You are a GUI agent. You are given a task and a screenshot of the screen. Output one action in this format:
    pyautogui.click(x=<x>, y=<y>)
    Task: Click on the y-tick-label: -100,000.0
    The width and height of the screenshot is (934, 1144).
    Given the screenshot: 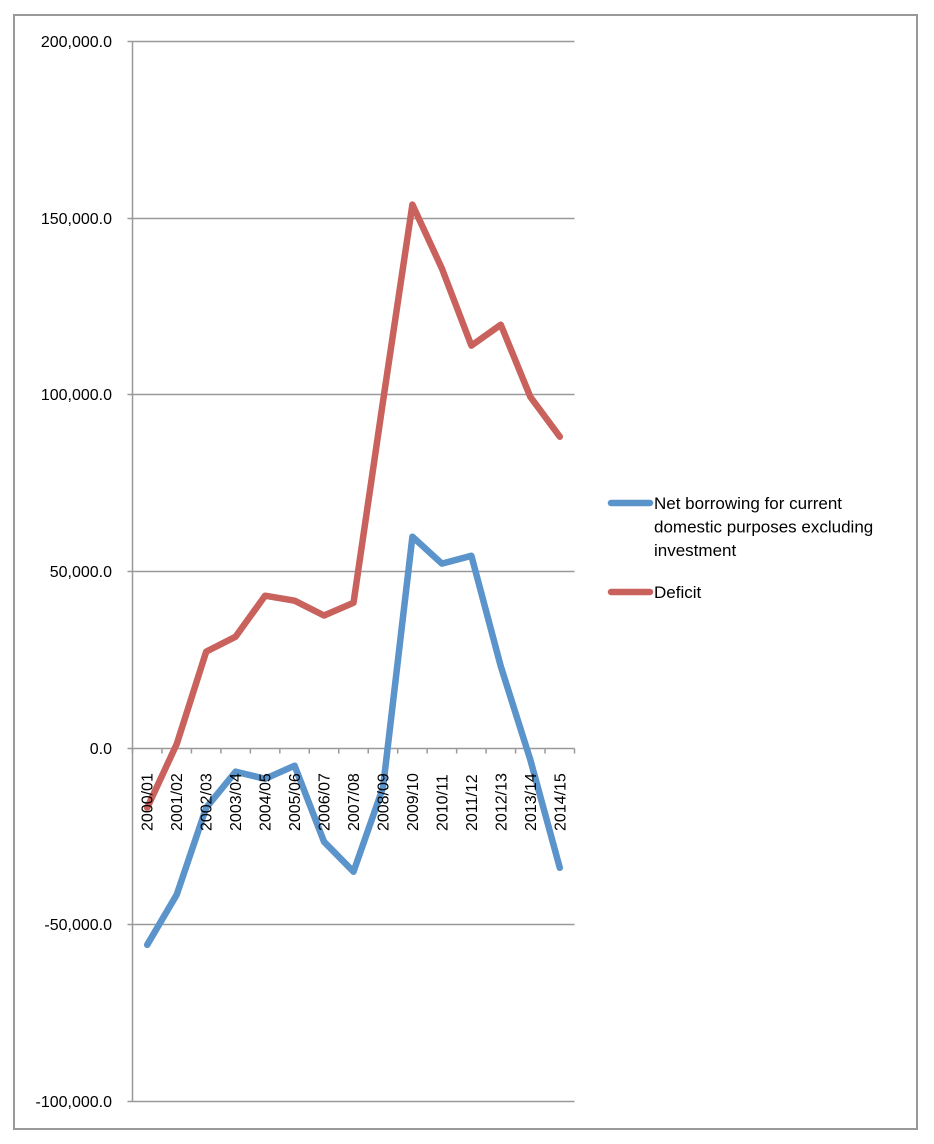 What is the action you would take?
    pyautogui.click(x=73, y=1102)
    